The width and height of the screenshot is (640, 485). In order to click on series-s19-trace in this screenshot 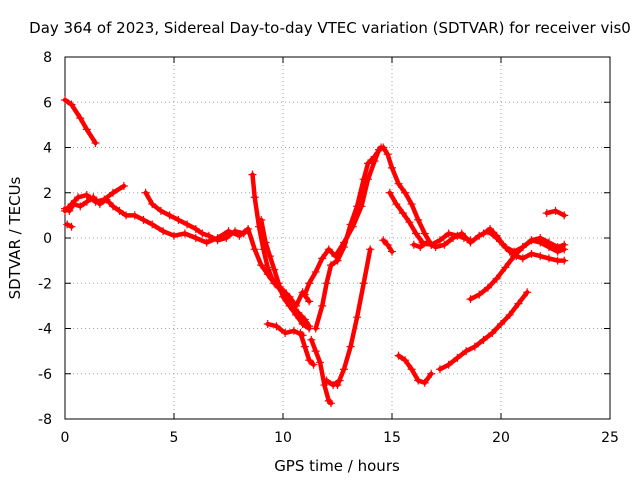, I will do `click(415, 369)`.